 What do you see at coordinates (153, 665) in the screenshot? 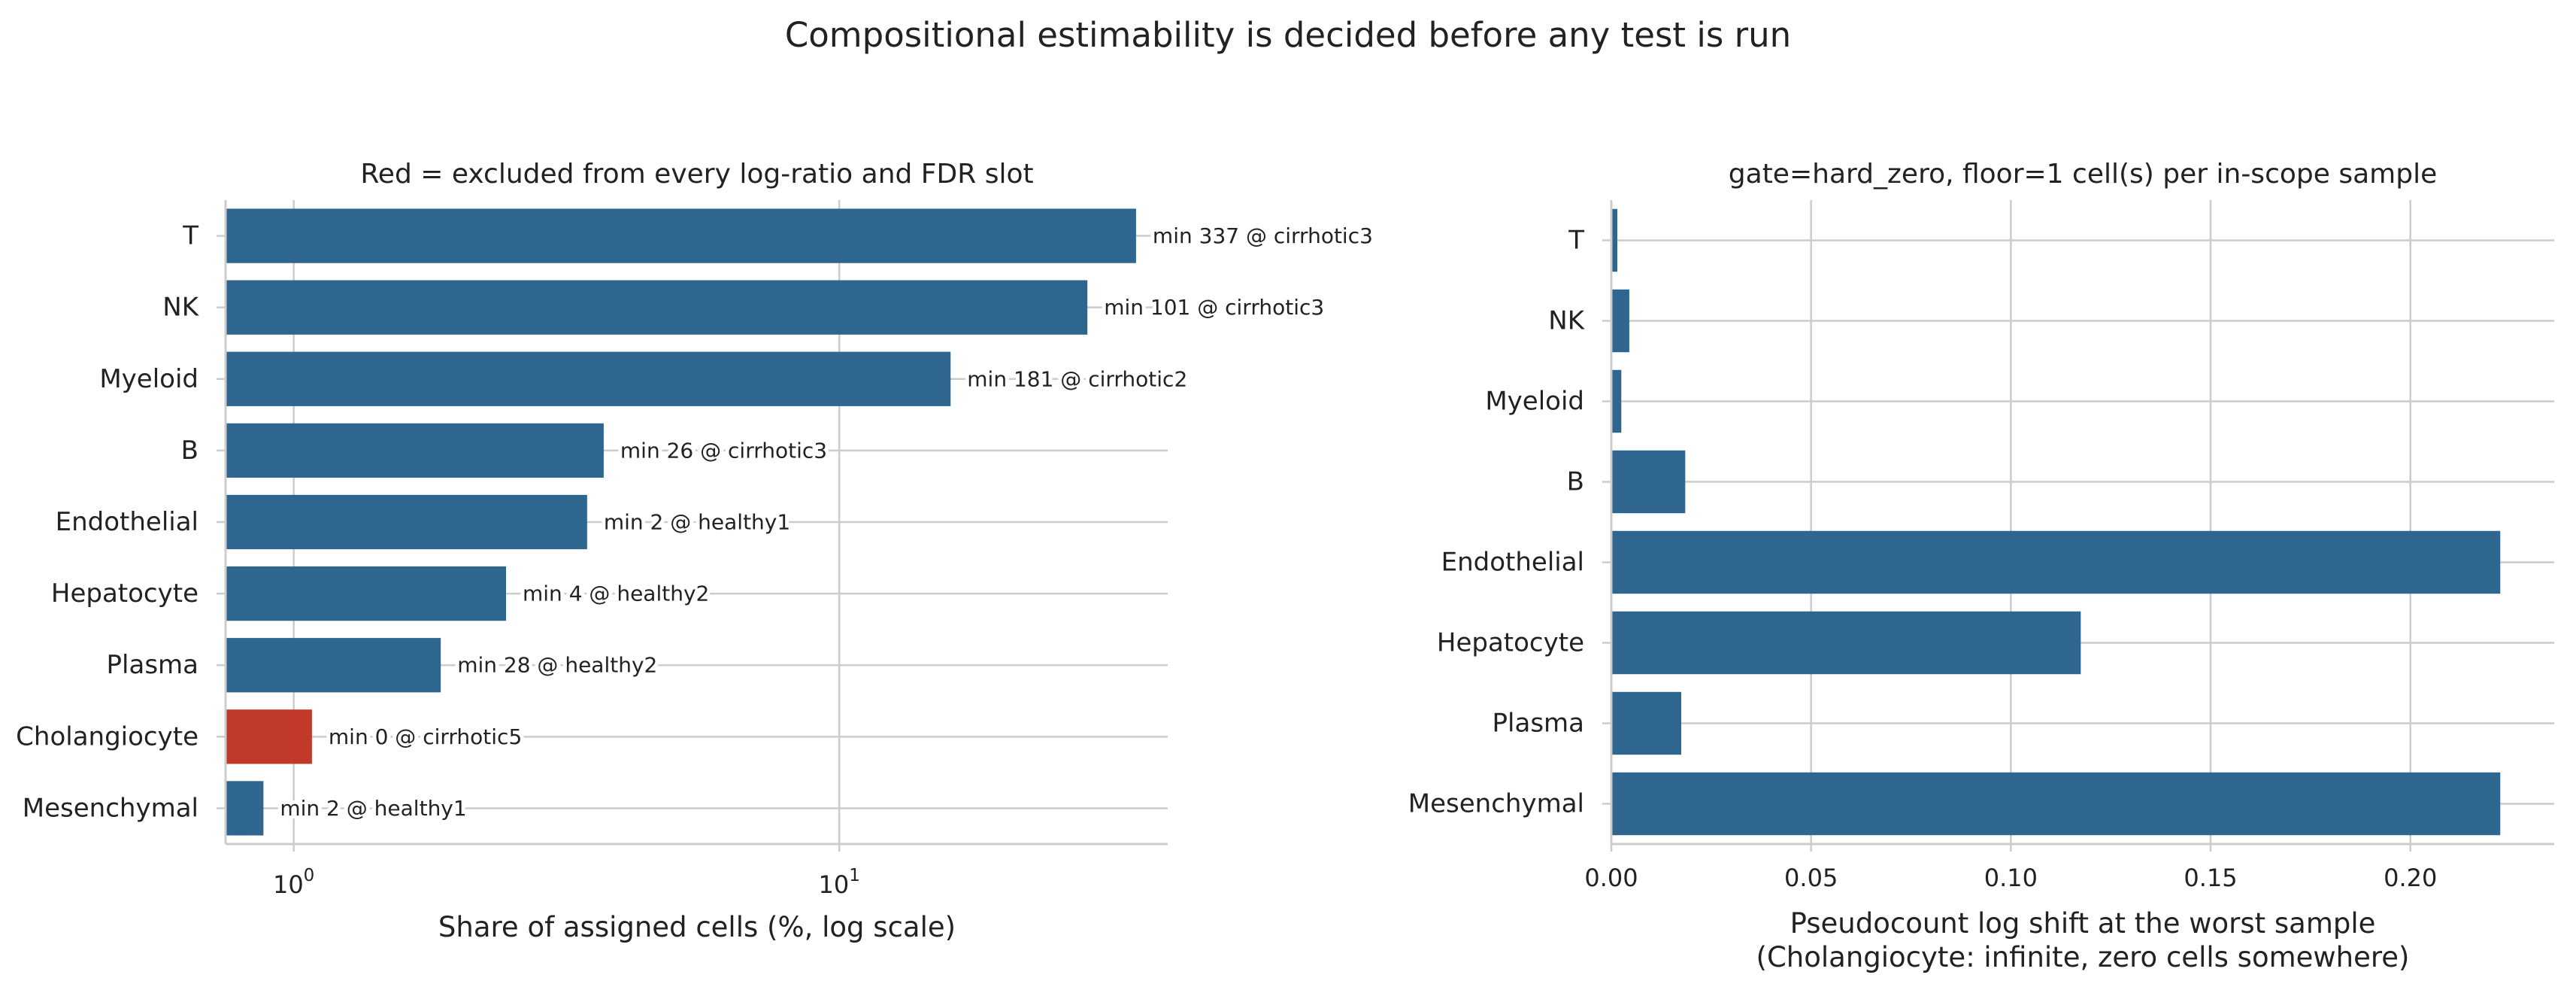
I see `left-category-label-plasma: Plasma` at bounding box center [153, 665].